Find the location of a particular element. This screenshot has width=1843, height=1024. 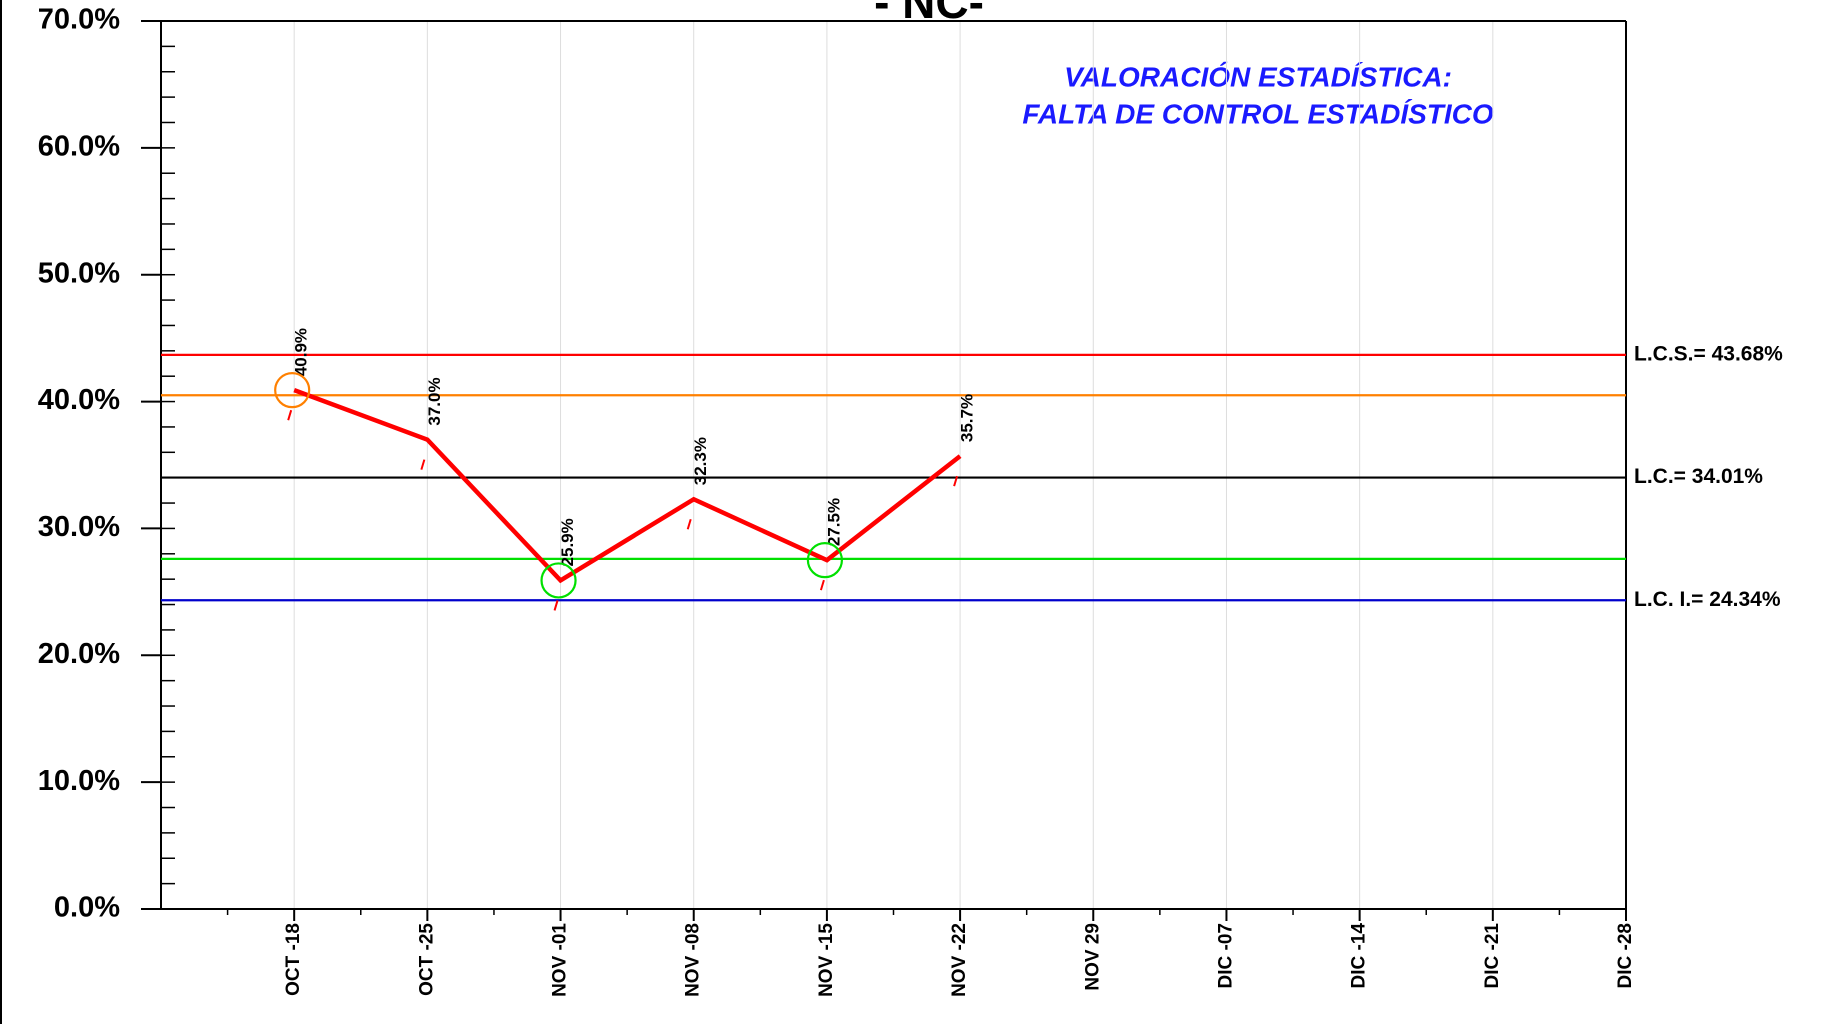

x-tick-label: OCT -25 is located at coordinates (426, 959).